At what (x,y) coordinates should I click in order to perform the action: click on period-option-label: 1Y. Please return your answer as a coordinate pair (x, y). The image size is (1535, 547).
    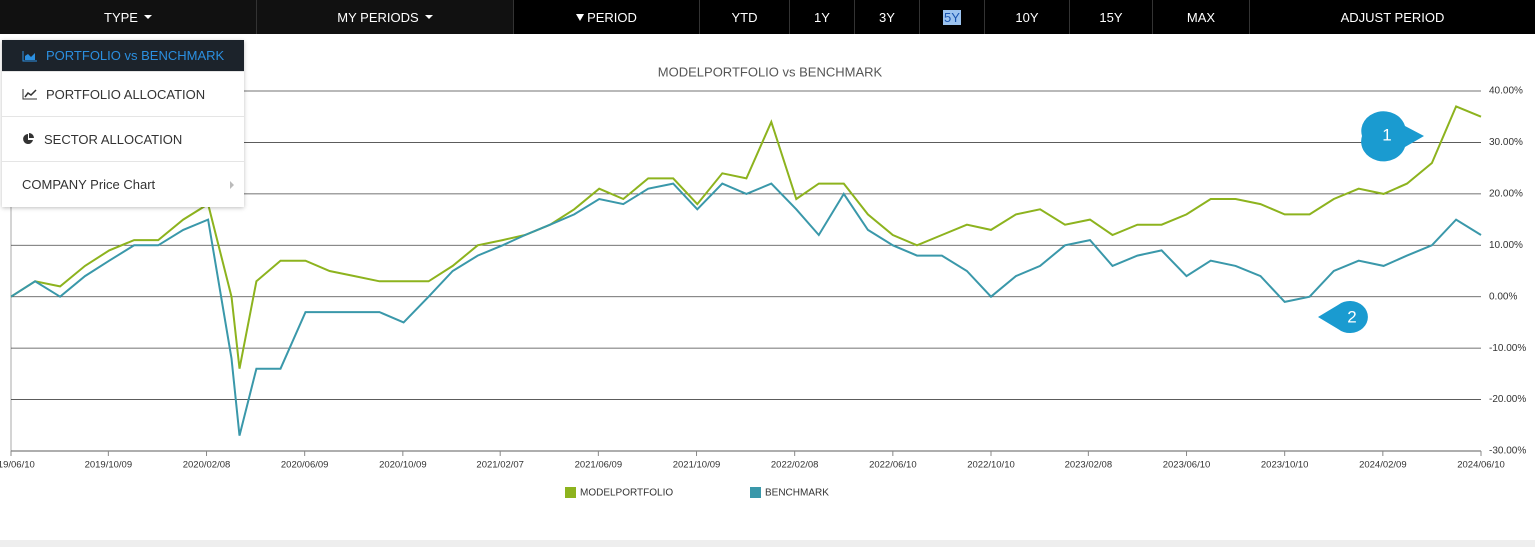
    Looking at the image, I should click on (822, 17).